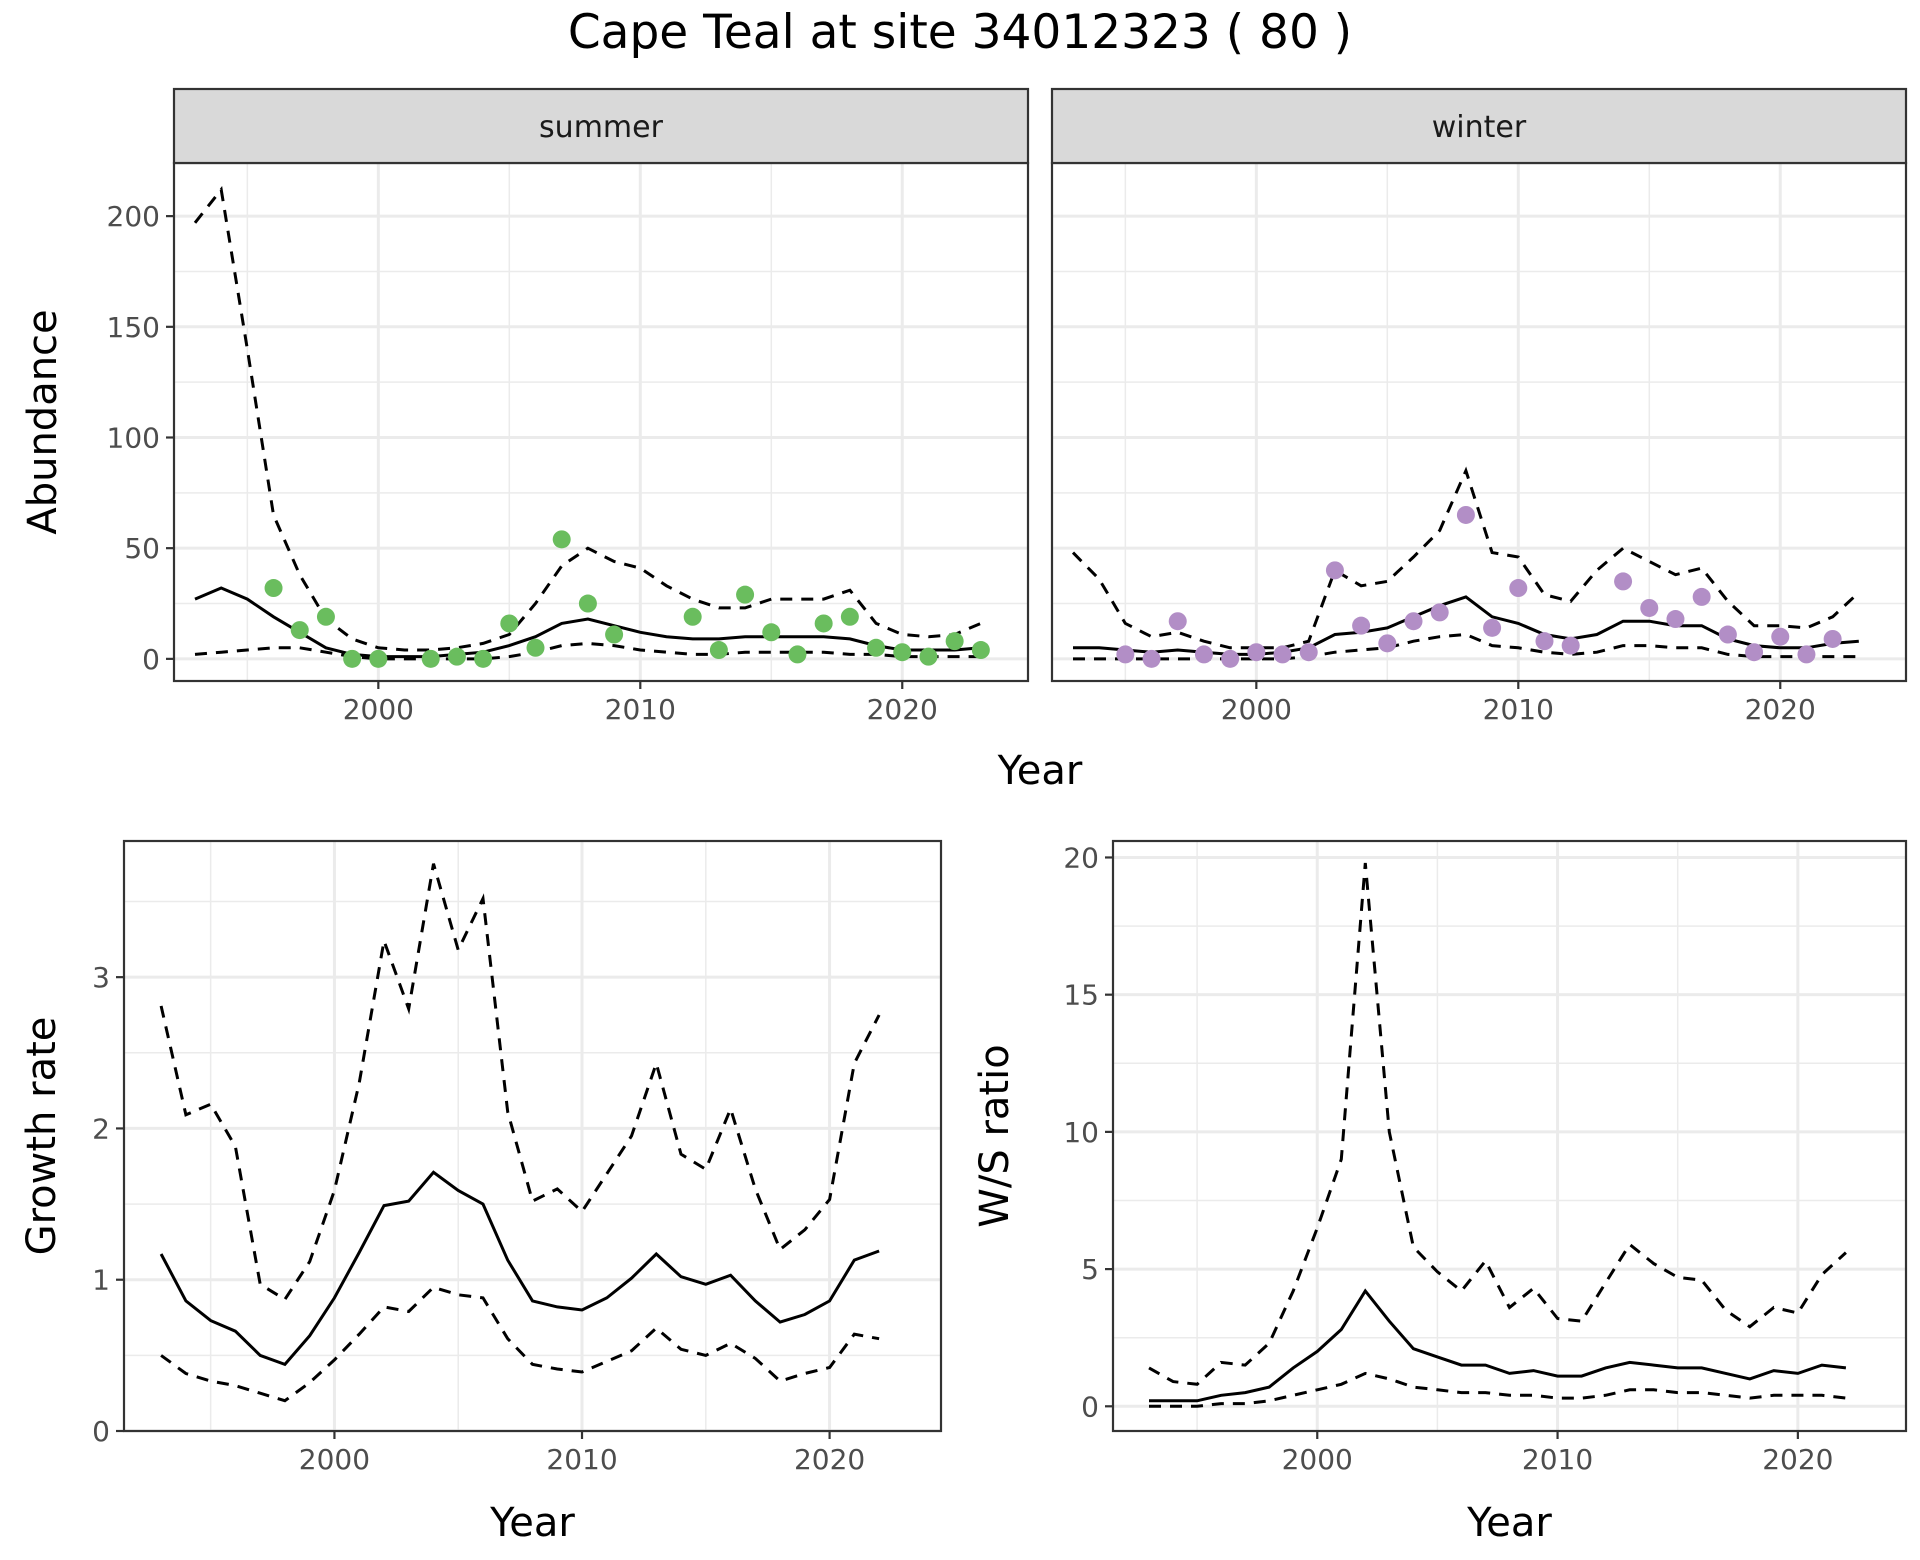 This screenshot has width=1920, height=1560. I want to click on growth-lower-line, so click(520, 1344).